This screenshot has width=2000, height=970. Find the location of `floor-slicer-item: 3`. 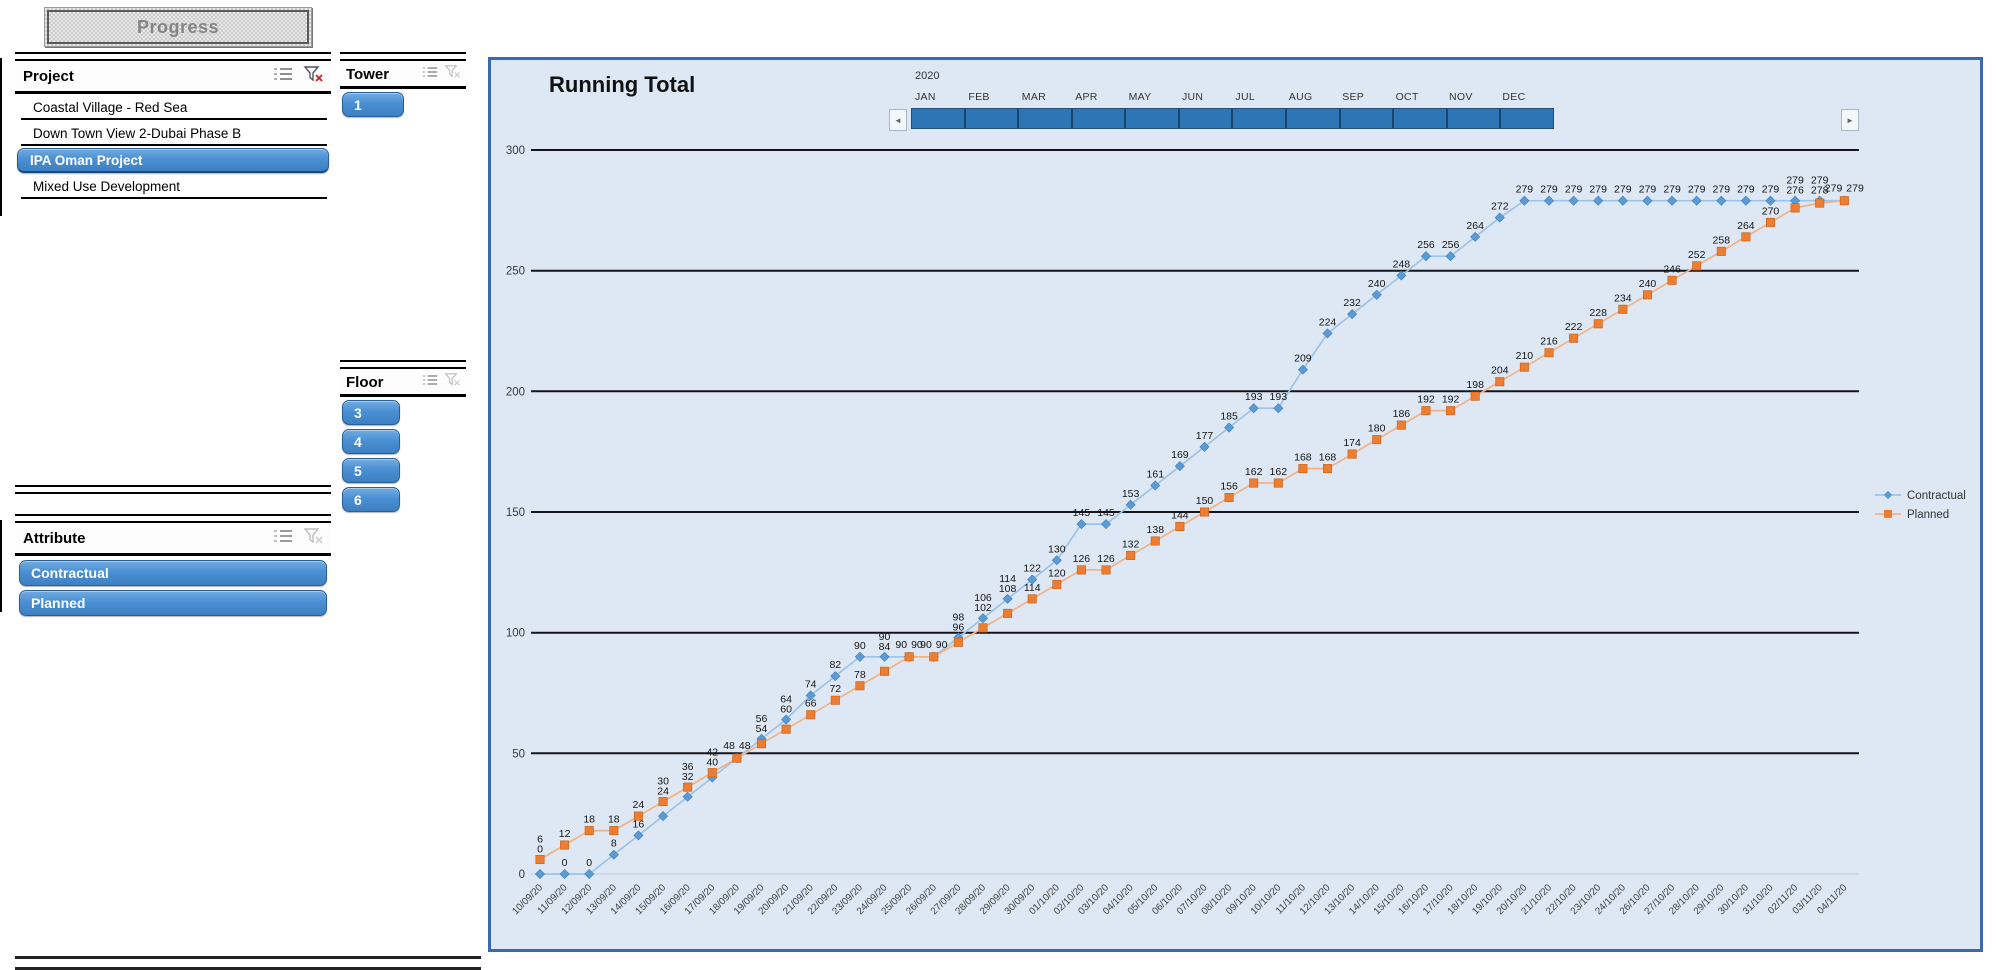

floor-slicer-item: 3 is located at coordinates (371, 412).